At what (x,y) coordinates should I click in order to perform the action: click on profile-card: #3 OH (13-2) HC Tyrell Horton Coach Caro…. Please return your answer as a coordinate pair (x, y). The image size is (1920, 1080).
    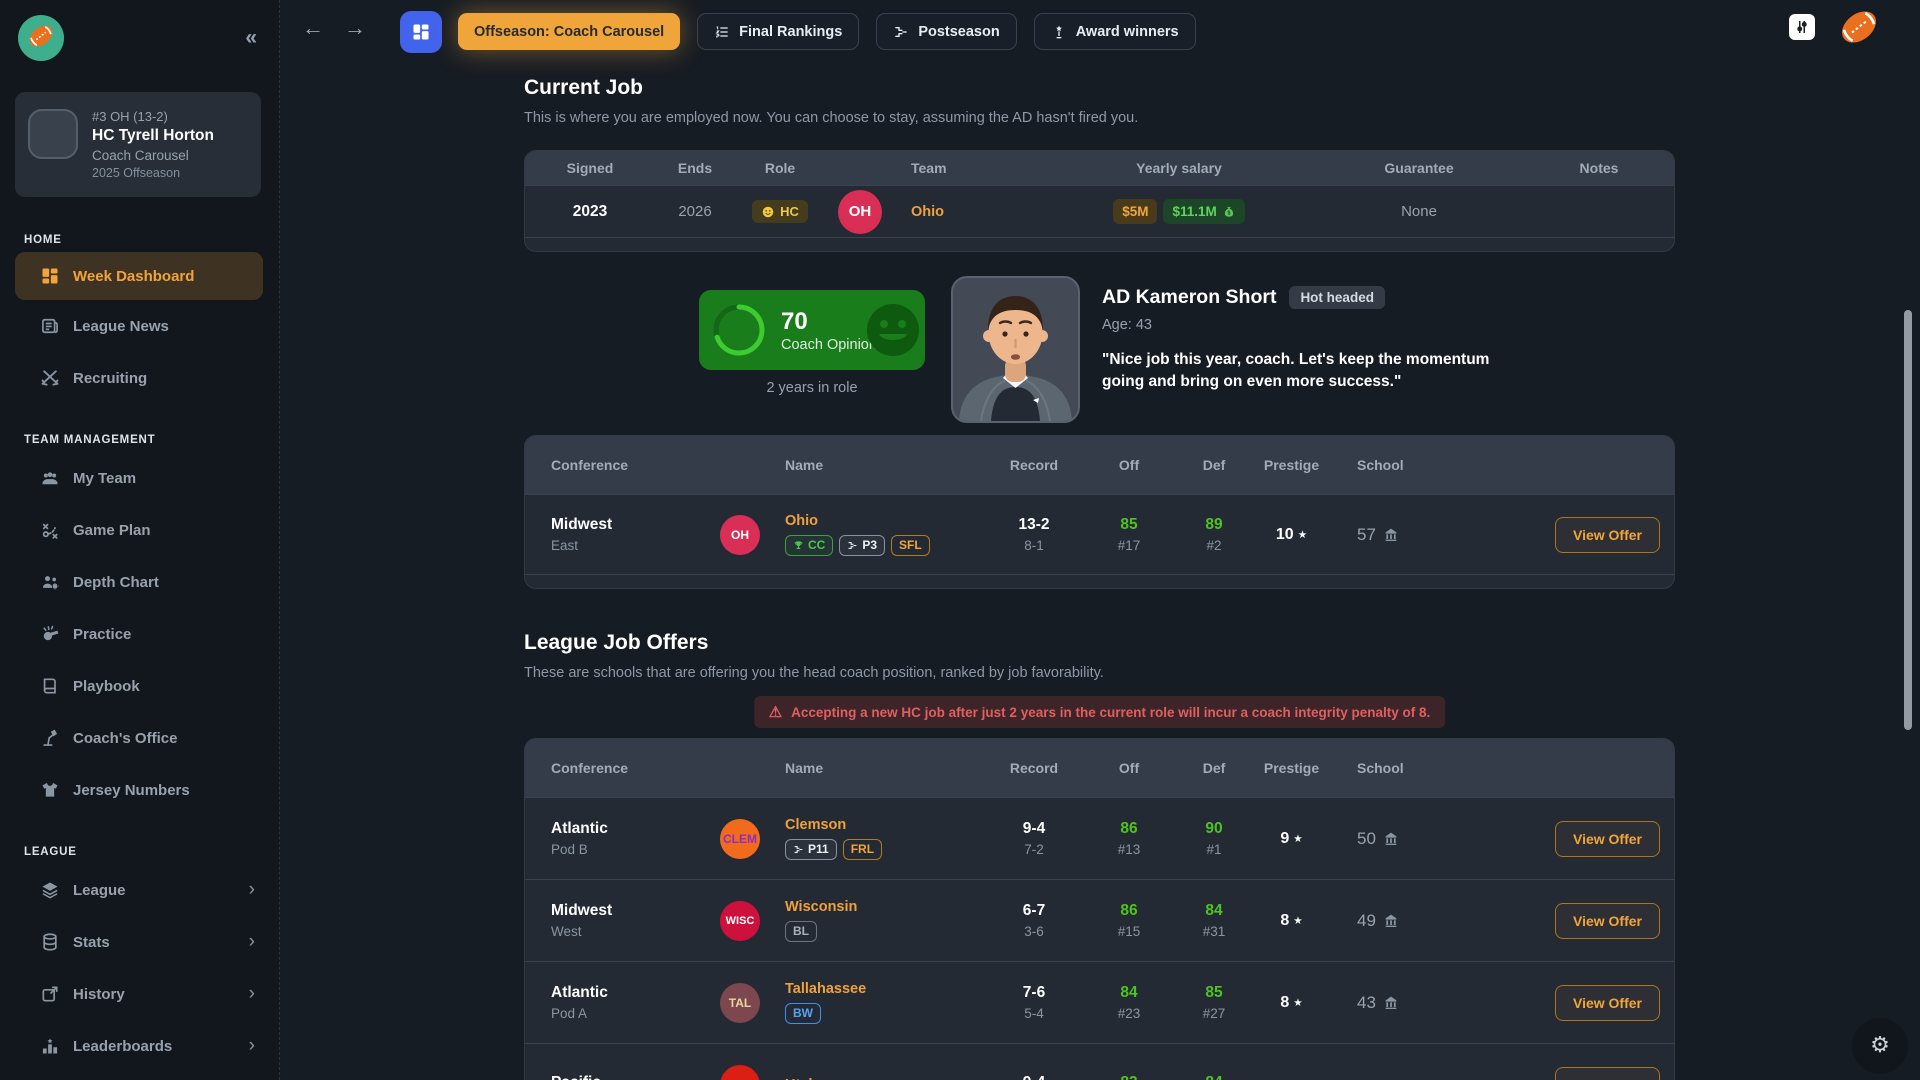
    Looking at the image, I should click on (138, 144).